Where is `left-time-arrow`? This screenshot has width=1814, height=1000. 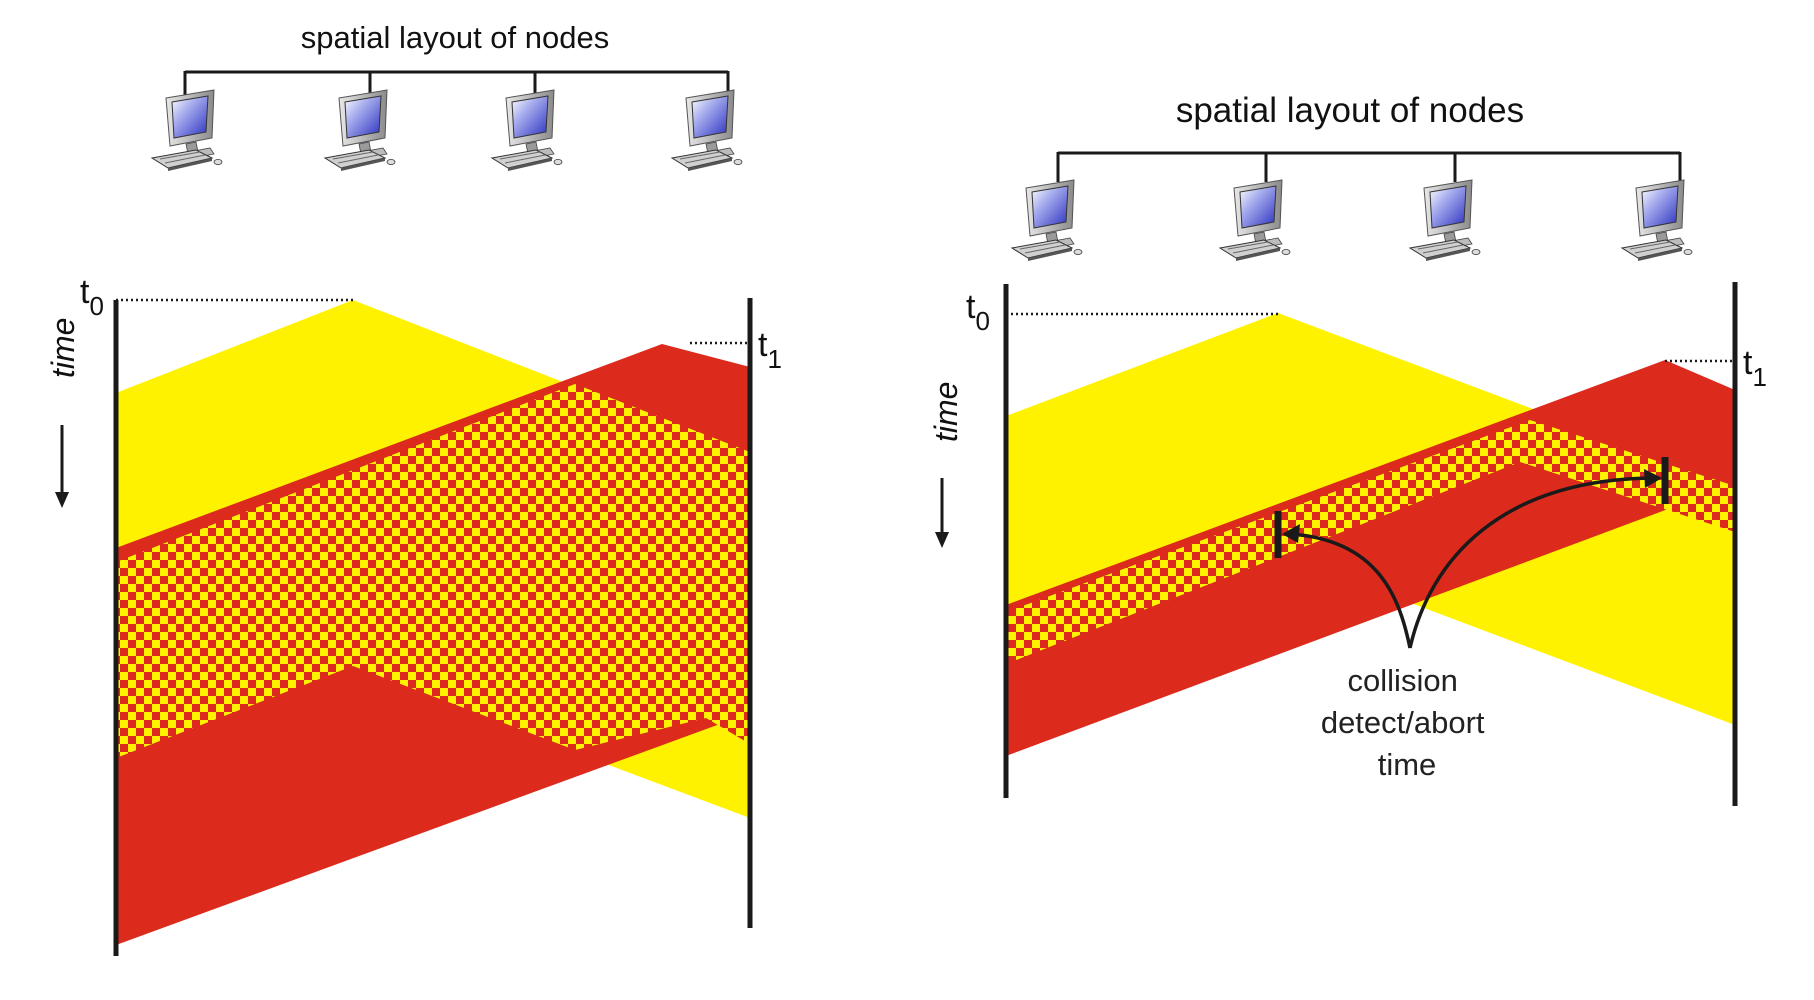
left-time-arrow is located at coordinates (62, 466).